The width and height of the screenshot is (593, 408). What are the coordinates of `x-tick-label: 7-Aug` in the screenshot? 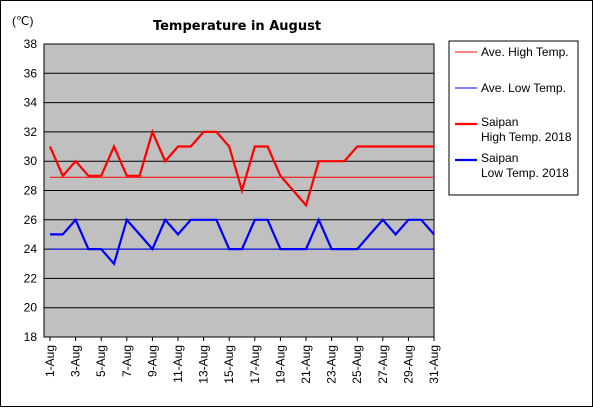 It's located at (127, 361).